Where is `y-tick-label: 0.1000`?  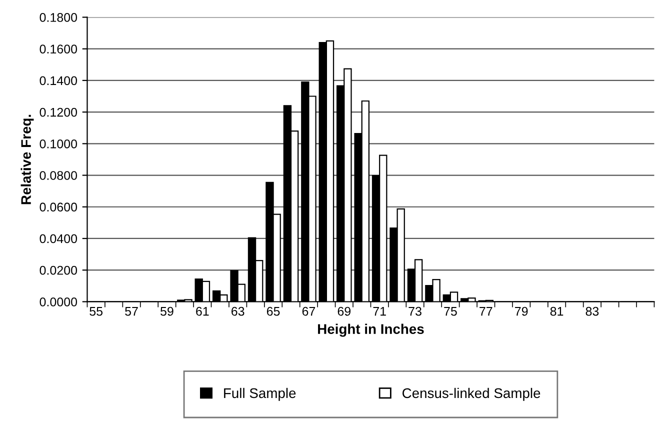 y-tick-label: 0.1000 is located at coordinates (59, 143).